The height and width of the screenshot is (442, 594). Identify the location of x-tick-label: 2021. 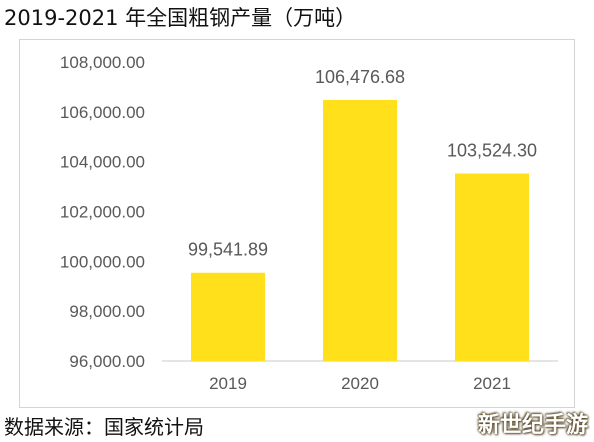
(492, 383).